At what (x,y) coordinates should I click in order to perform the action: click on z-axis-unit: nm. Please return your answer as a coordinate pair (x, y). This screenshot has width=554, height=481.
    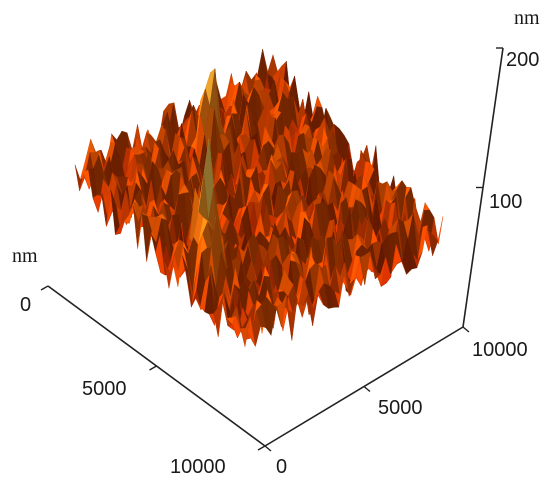
    Looking at the image, I should click on (527, 18).